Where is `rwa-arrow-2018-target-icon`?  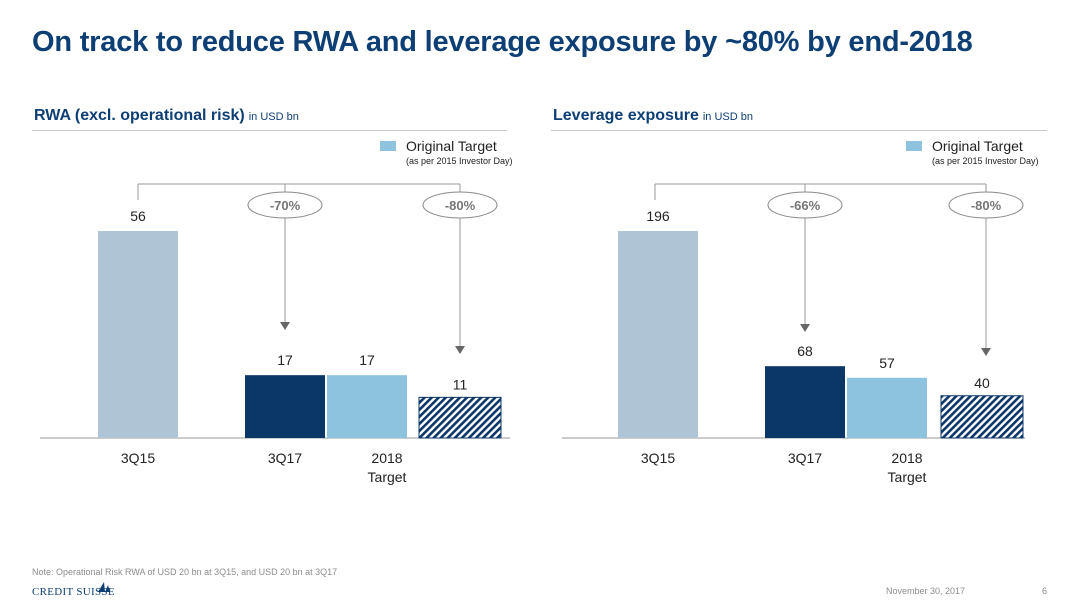
rwa-arrow-2018-target-icon is located at coordinates (460, 350).